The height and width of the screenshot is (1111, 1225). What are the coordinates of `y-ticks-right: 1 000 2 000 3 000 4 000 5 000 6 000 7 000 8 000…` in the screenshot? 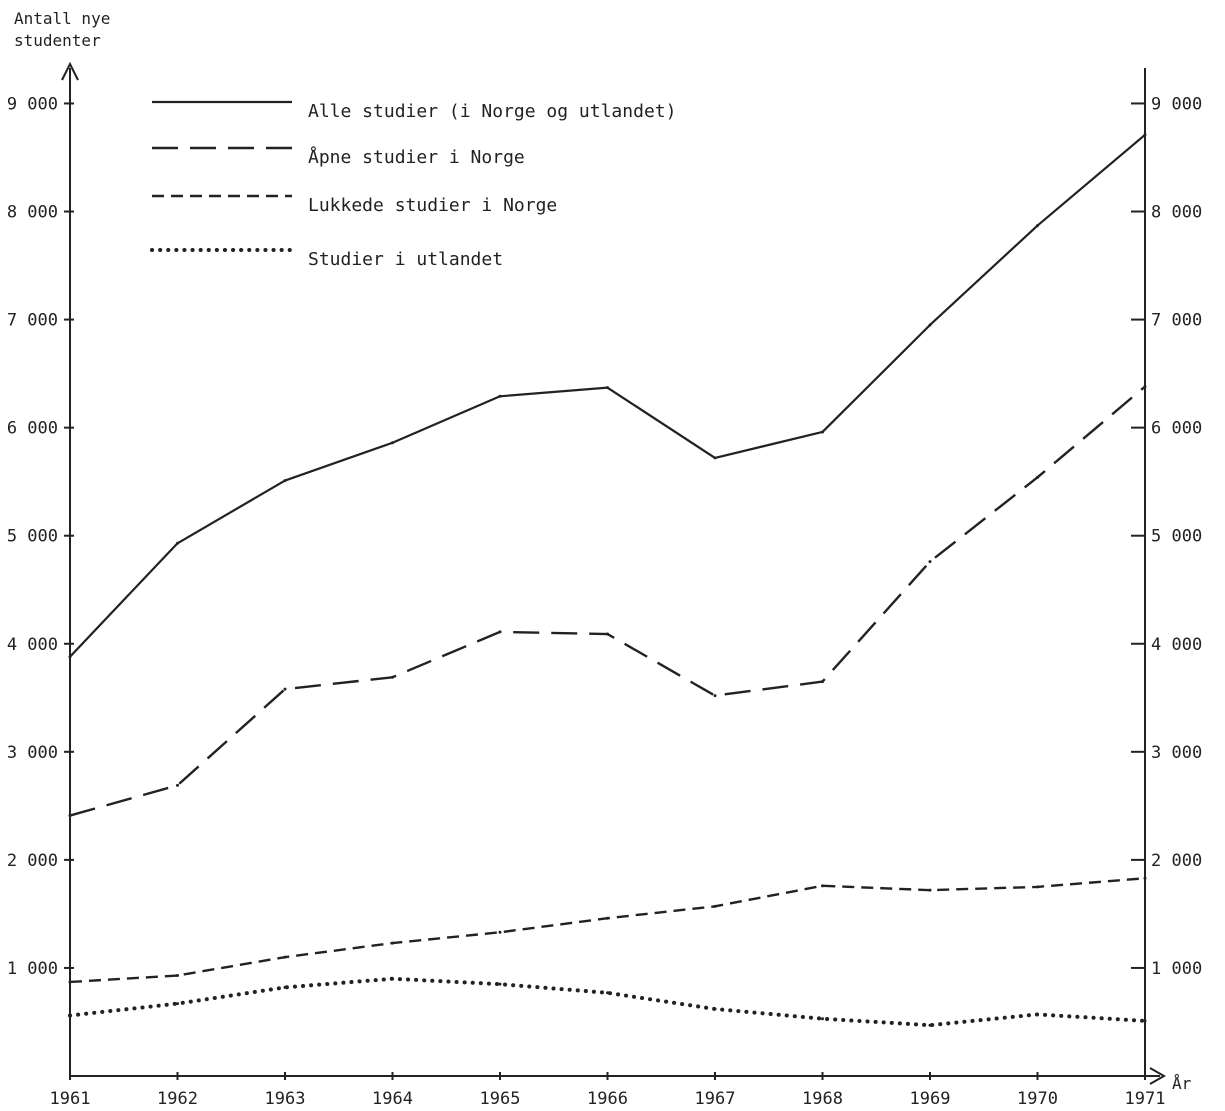 It's located at (1166, 536).